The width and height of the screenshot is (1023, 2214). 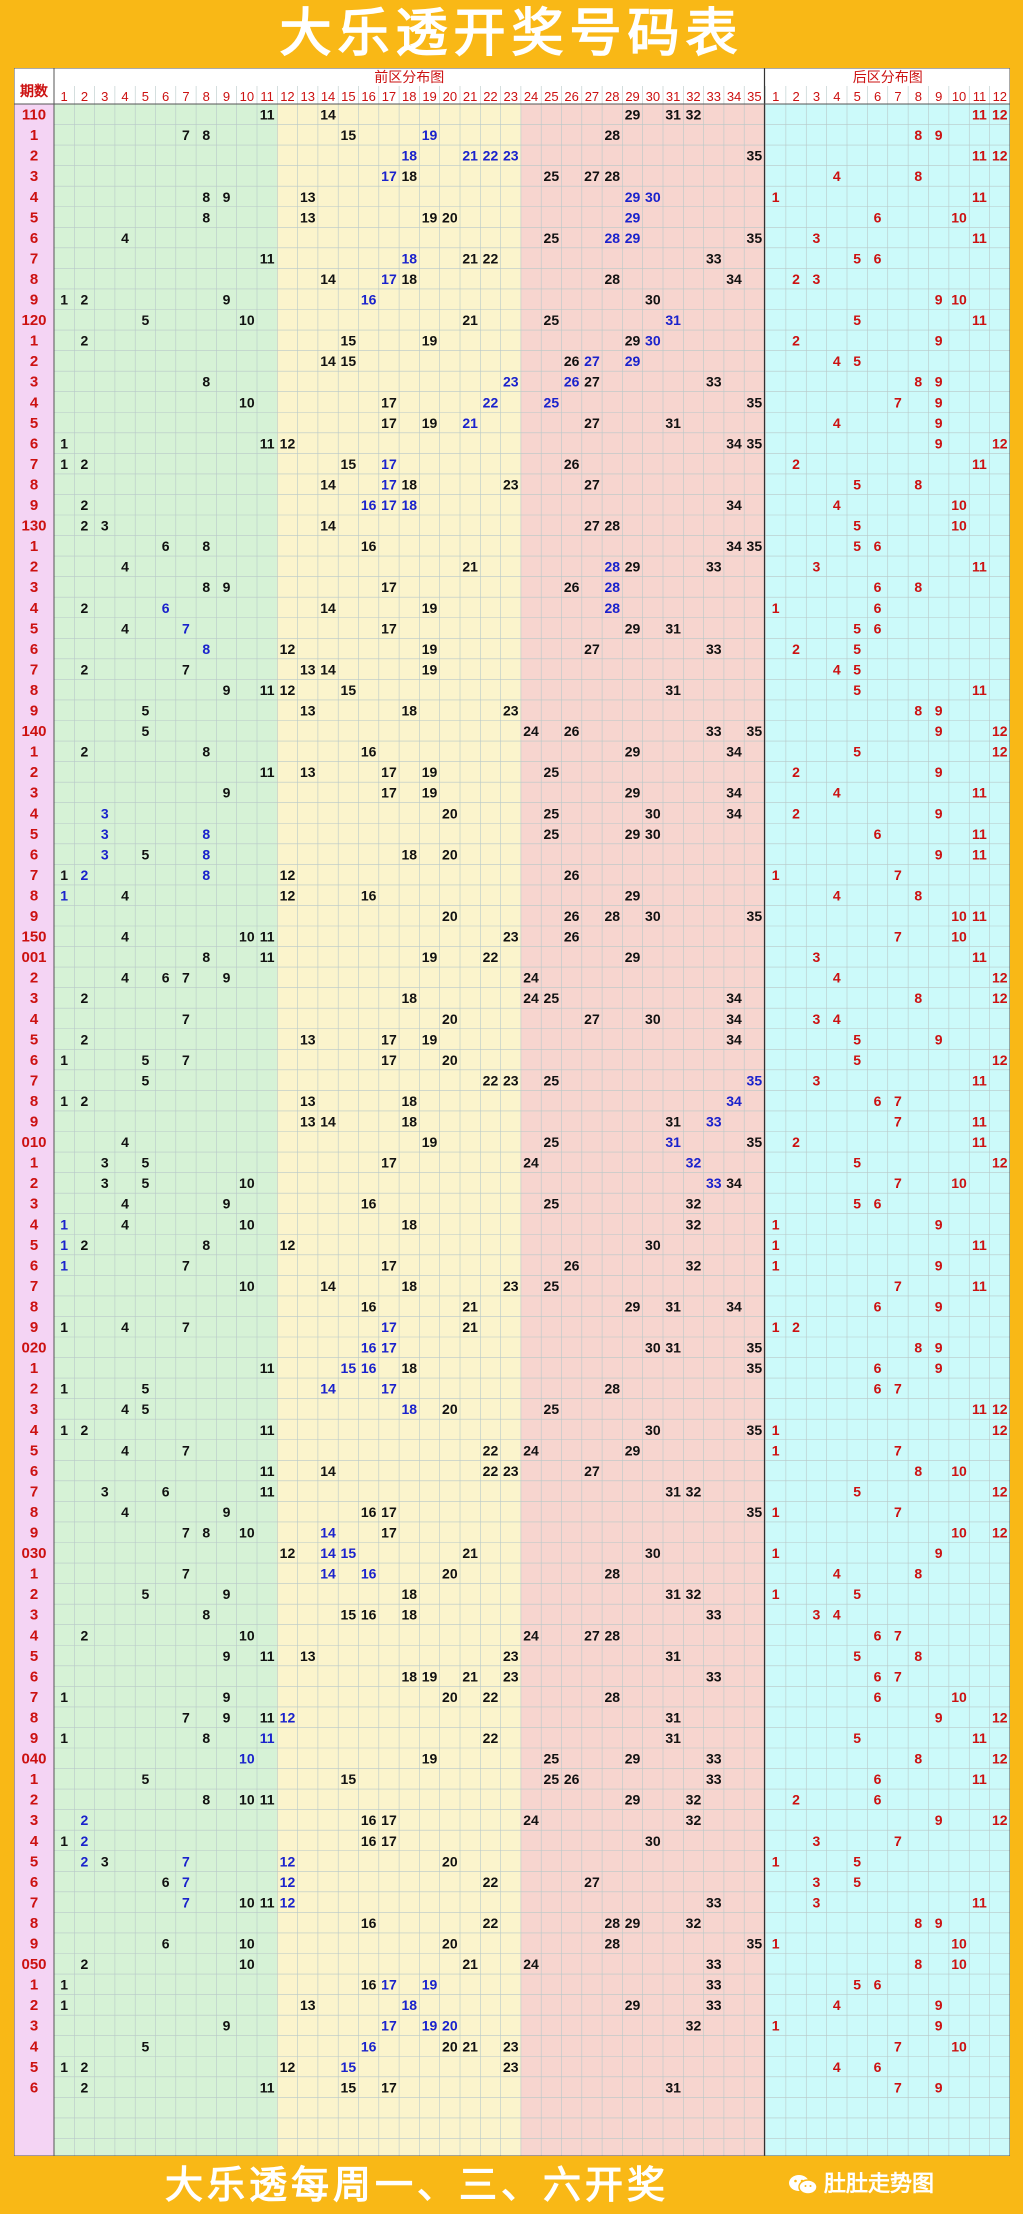 I want to click on period-label: 120, so click(x=33, y=320).